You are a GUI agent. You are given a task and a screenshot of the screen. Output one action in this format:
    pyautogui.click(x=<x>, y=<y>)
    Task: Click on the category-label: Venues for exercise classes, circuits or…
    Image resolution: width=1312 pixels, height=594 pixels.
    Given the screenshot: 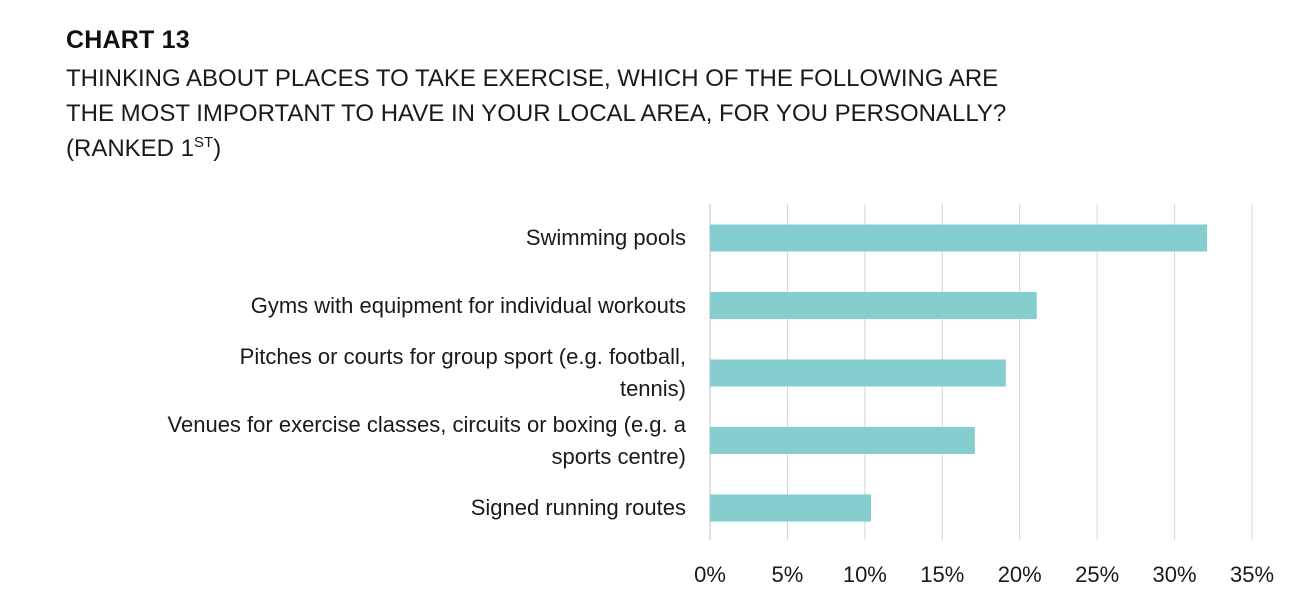 What is the action you would take?
    pyautogui.click(x=366, y=441)
    